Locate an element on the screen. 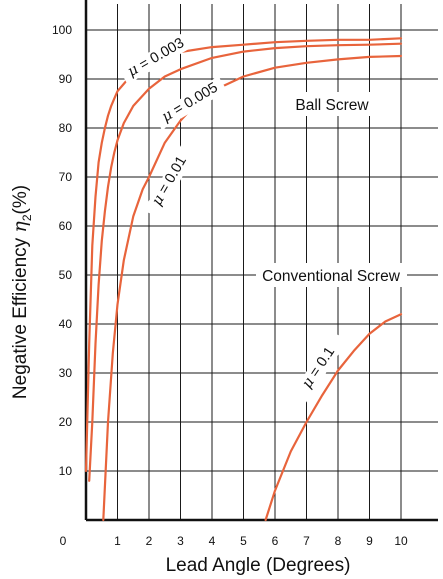  y-tick-label-80: 80 is located at coordinates (66, 128).